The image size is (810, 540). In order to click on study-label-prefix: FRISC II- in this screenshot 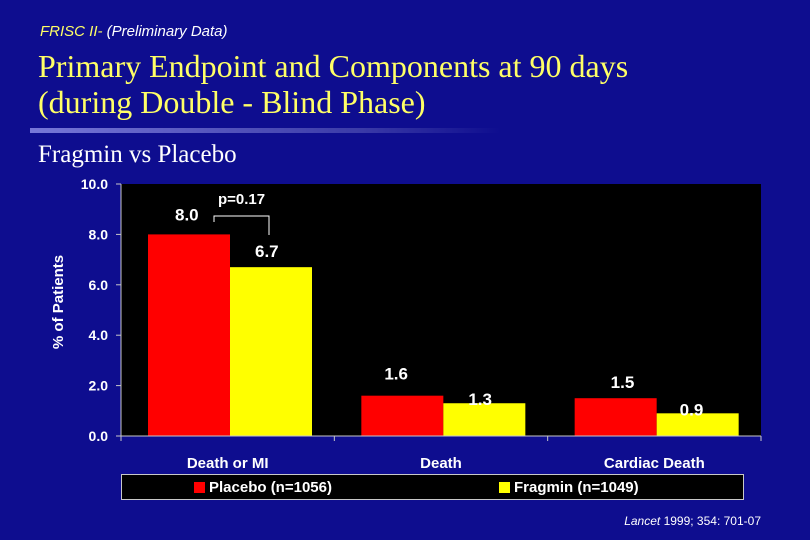, I will do `click(71, 31)`.